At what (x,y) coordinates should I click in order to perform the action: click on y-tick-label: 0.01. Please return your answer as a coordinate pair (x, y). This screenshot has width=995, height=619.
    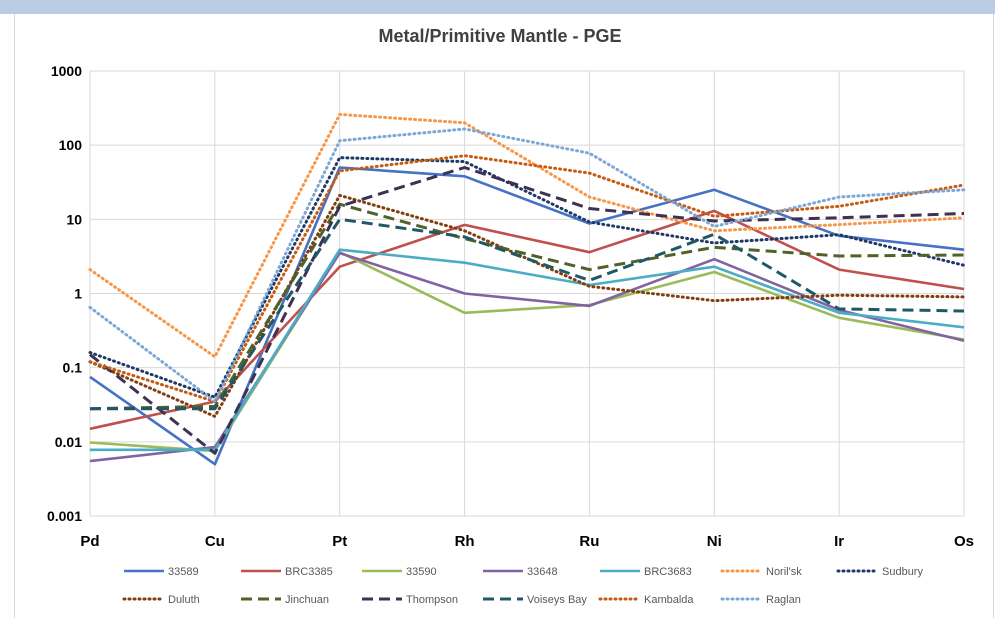
    Looking at the image, I should click on (68, 442).